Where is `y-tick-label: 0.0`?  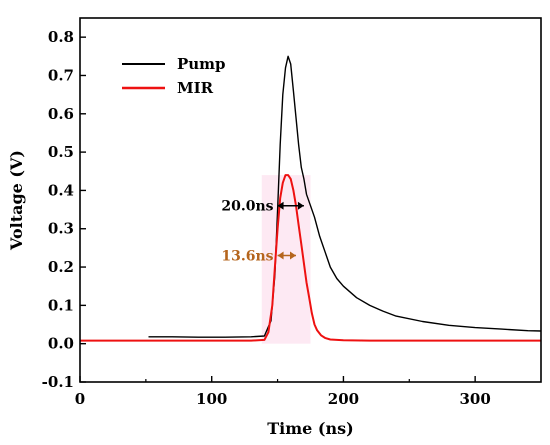
y-tick-label: 0.0 is located at coordinates (61, 344).